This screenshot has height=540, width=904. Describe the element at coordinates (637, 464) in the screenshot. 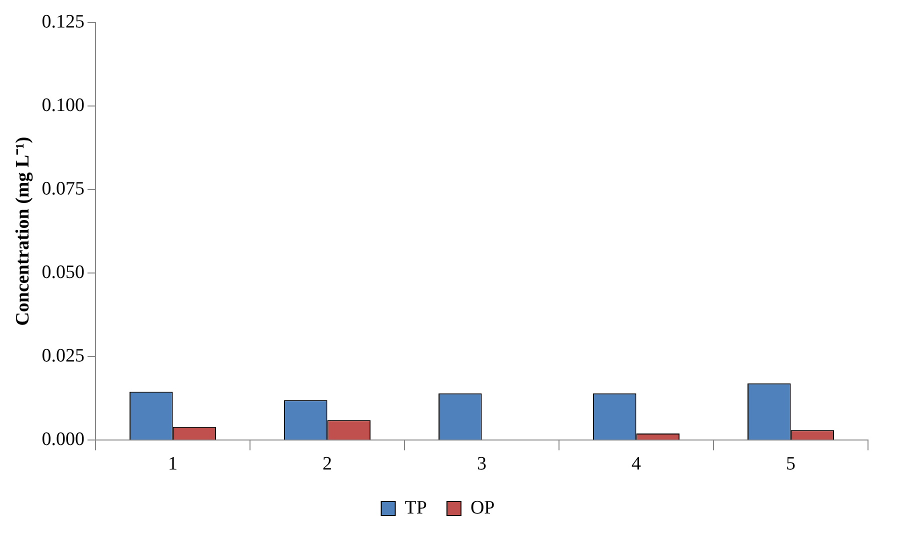

I see `x-tick-label: 4` at that location.